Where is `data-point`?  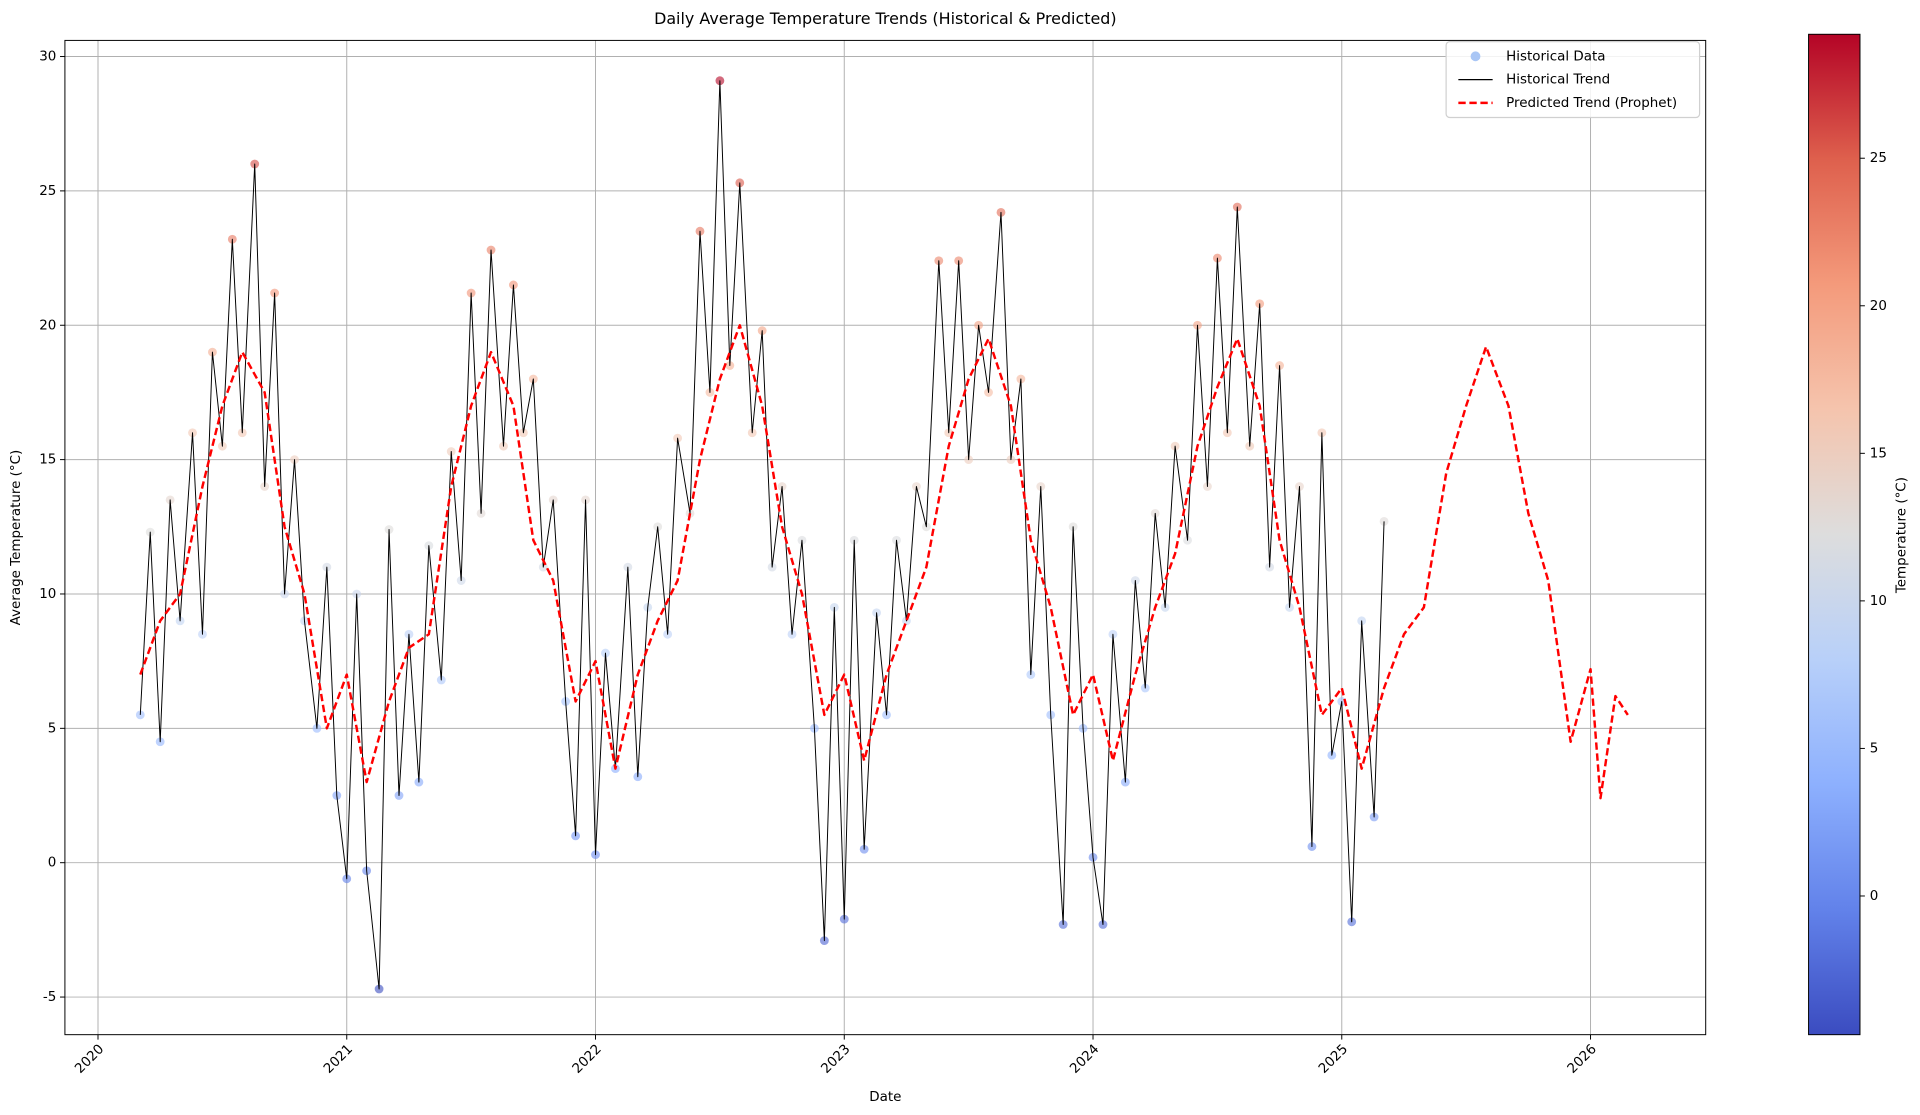
data-point is located at coordinates (140, 715).